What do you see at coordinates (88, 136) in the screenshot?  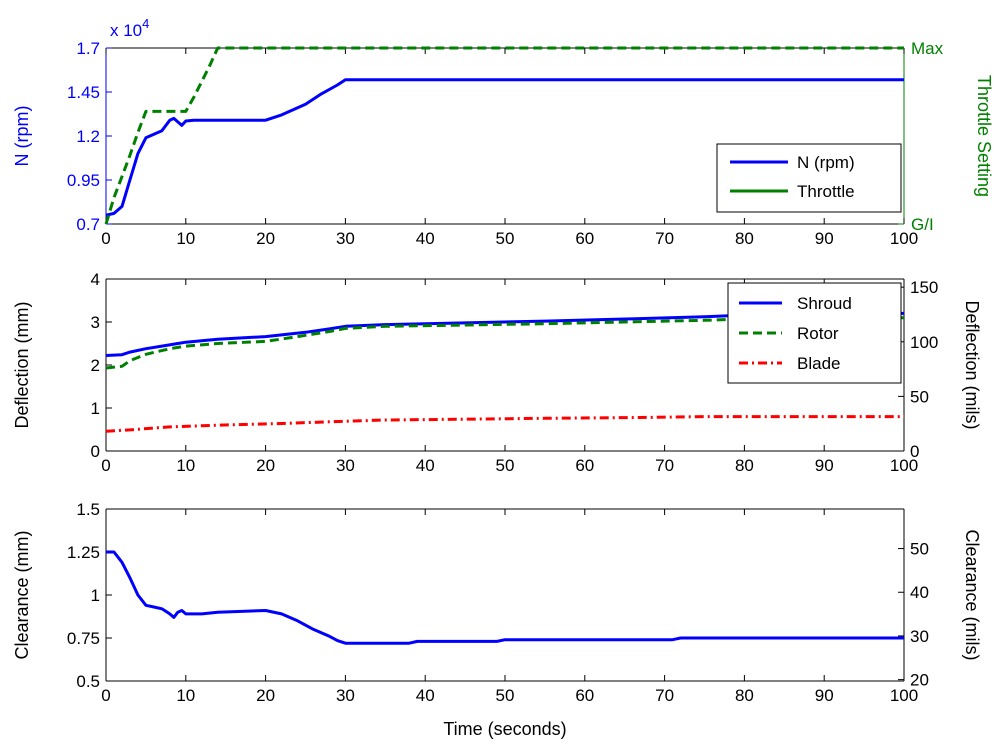 I see `y-tick-label: 1.2` at bounding box center [88, 136].